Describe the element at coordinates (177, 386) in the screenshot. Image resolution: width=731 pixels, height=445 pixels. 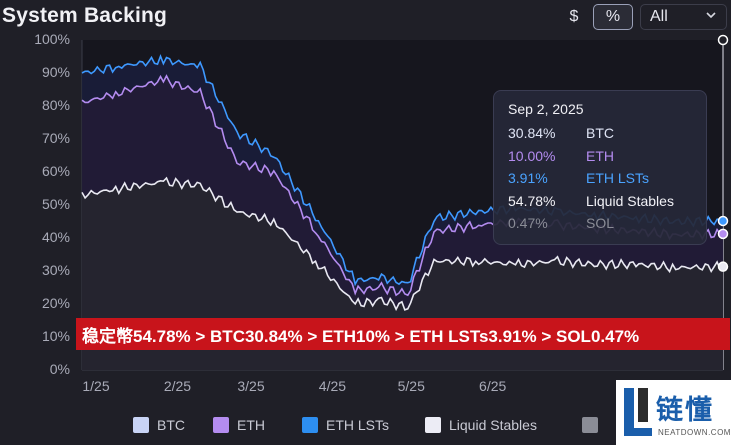
I see `x-tick-label: 2/25` at that location.